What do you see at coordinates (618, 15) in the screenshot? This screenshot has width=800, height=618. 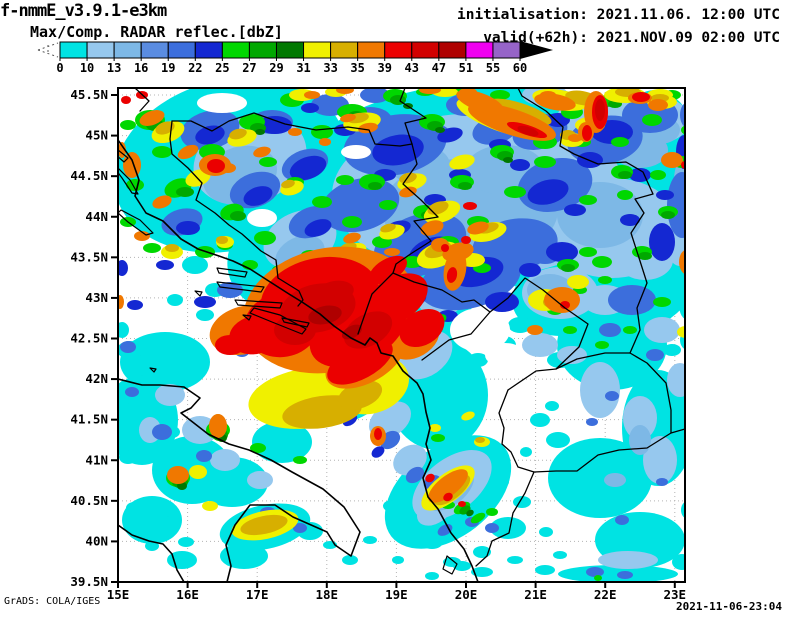 I see `initialisation-time: initialisation: 2021.11.06. 12:00 UTC` at bounding box center [618, 15].